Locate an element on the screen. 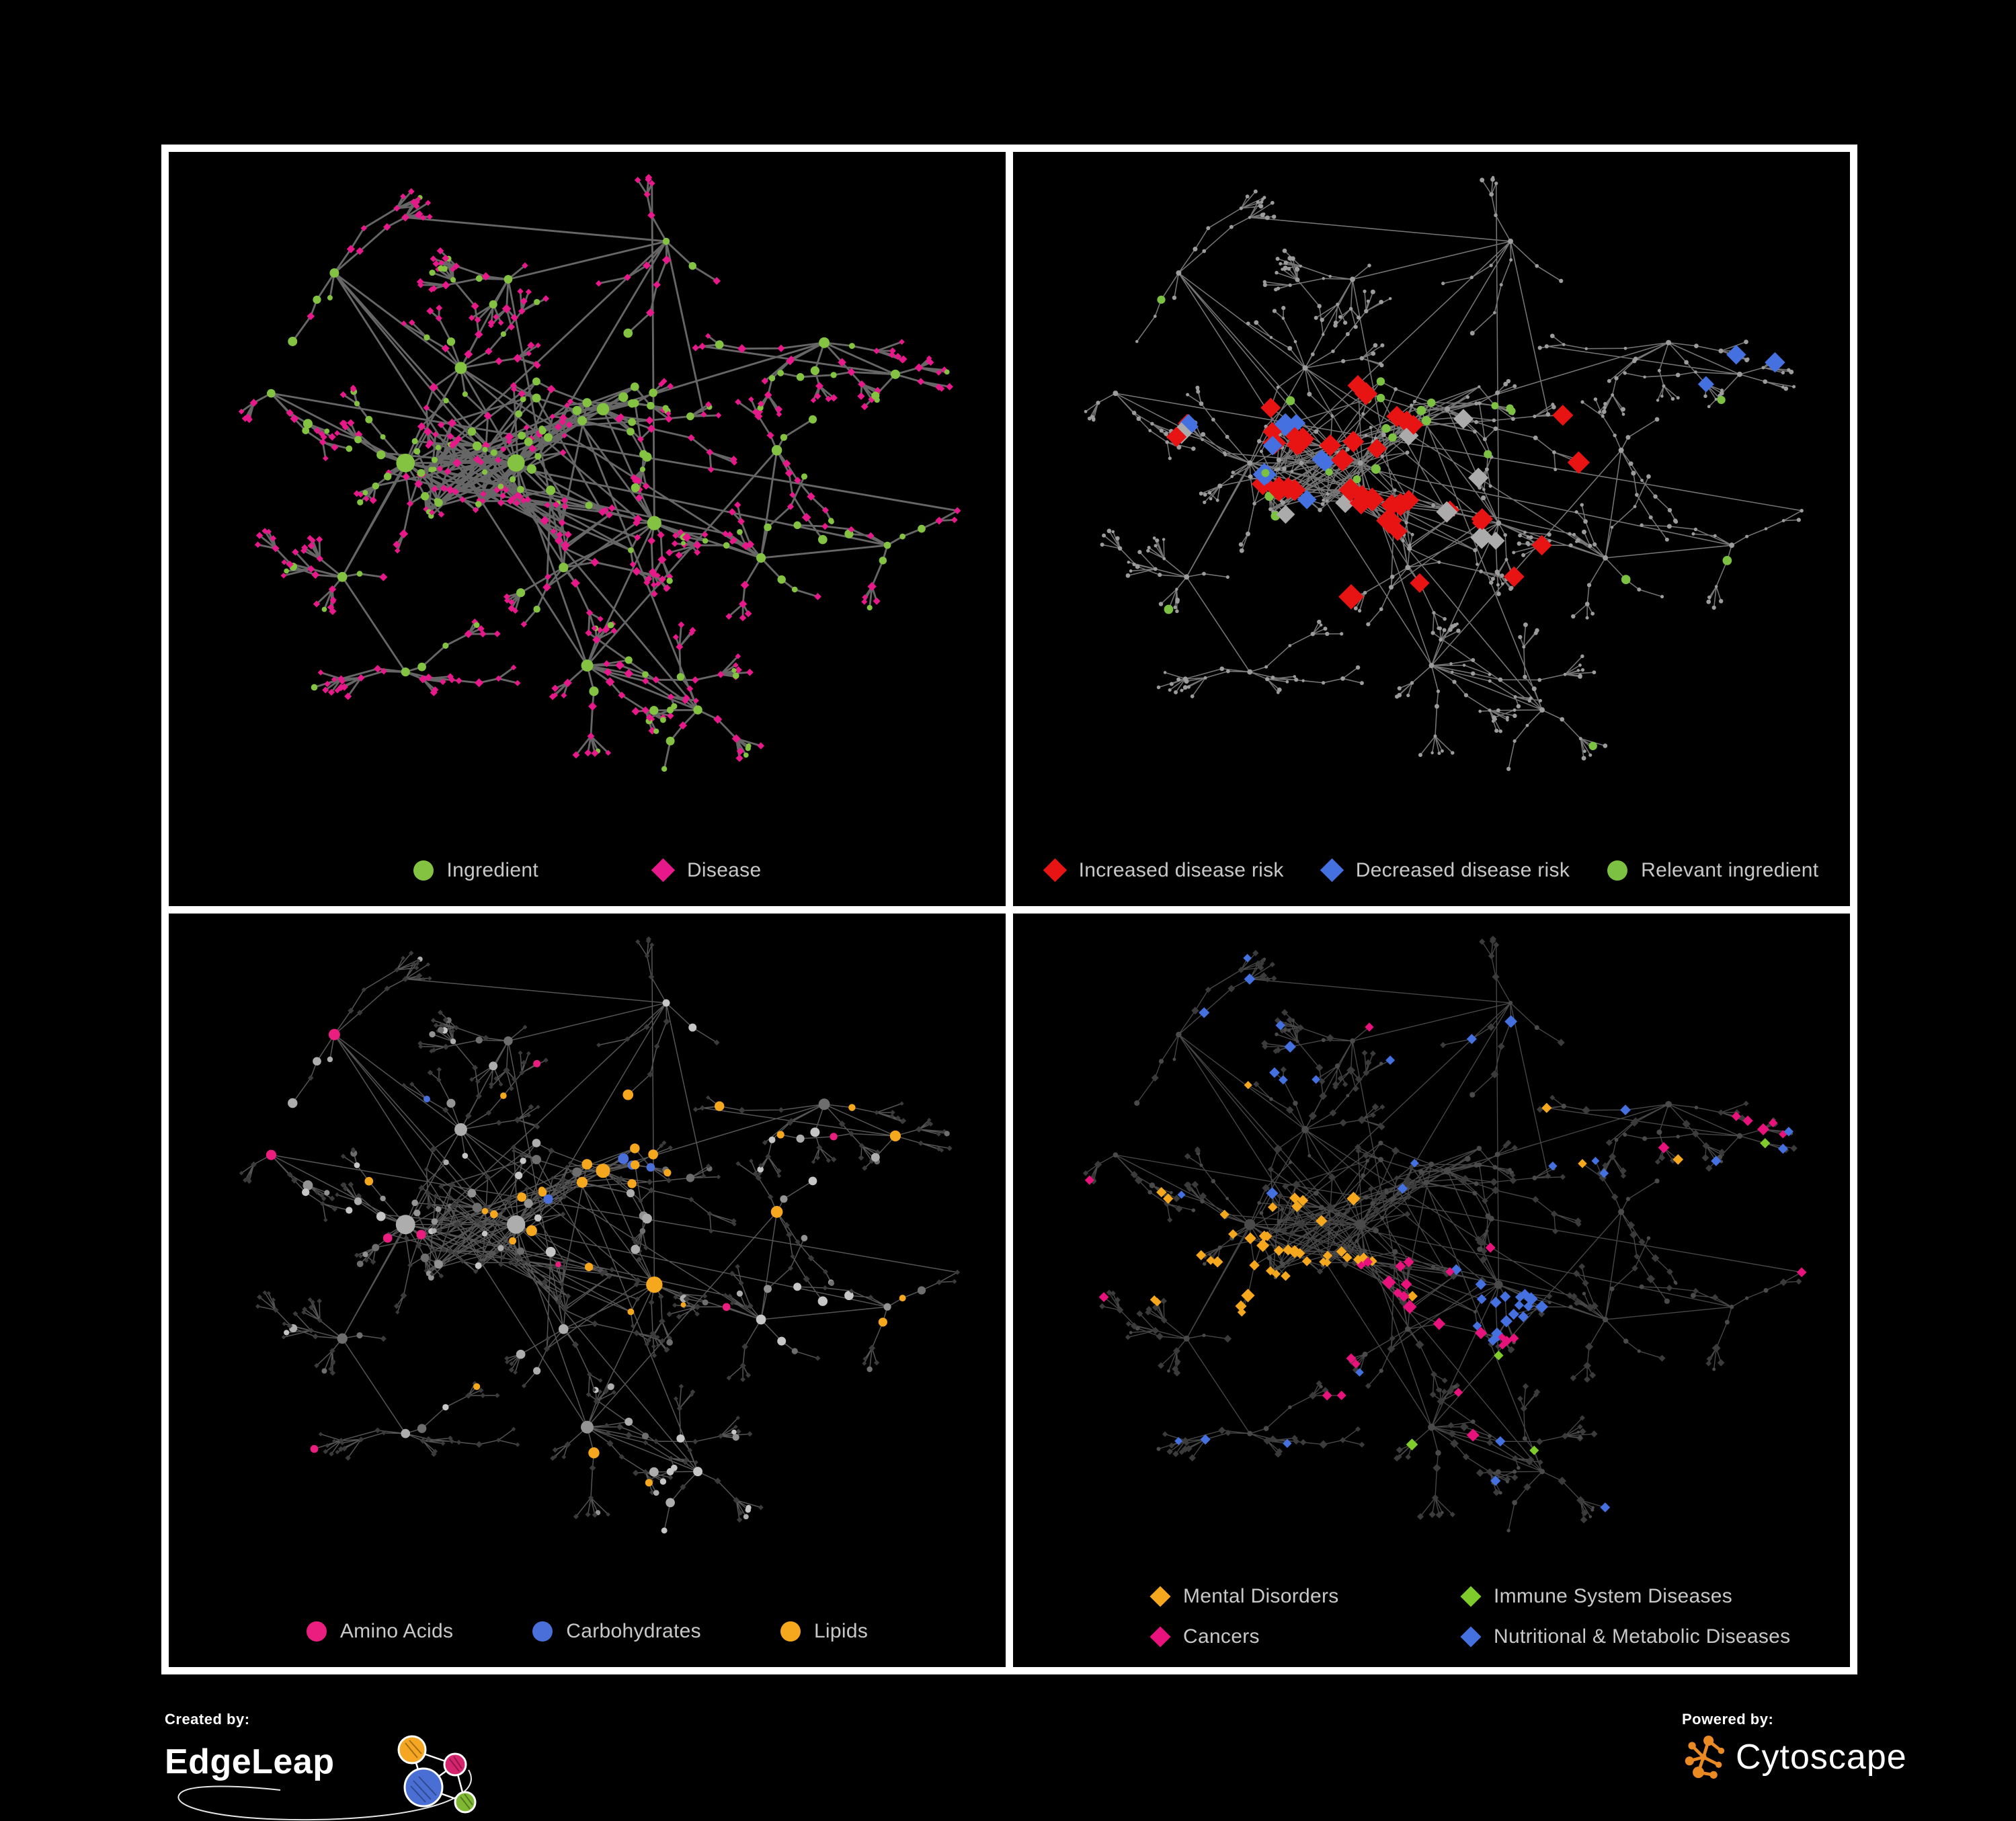 The image size is (2016, 1821). edgeleap-logo-icon is located at coordinates (327, 1778).